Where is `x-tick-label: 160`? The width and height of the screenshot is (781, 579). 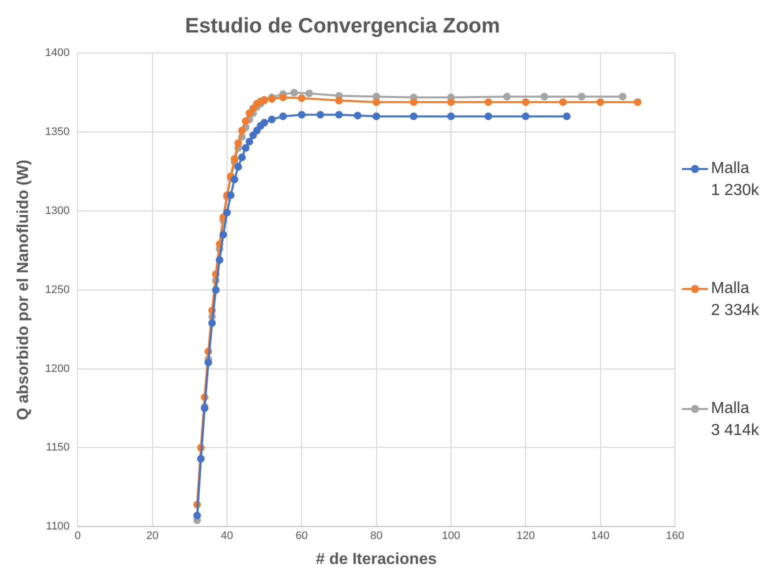
x-tick-label: 160 is located at coordinates (675, 536).